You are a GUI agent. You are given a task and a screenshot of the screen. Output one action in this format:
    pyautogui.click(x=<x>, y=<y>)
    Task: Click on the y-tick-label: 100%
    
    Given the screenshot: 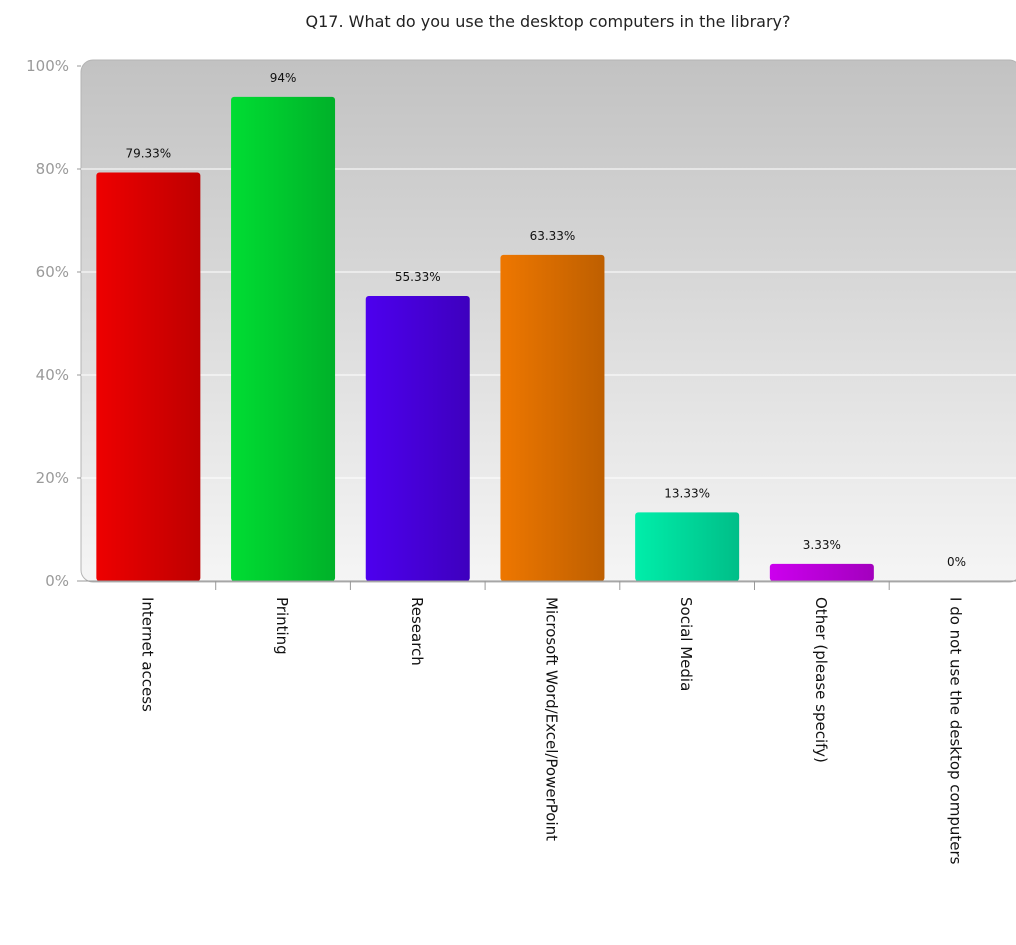 What is the action you would take?
    pyautogui.click(x=47, y=66)
    